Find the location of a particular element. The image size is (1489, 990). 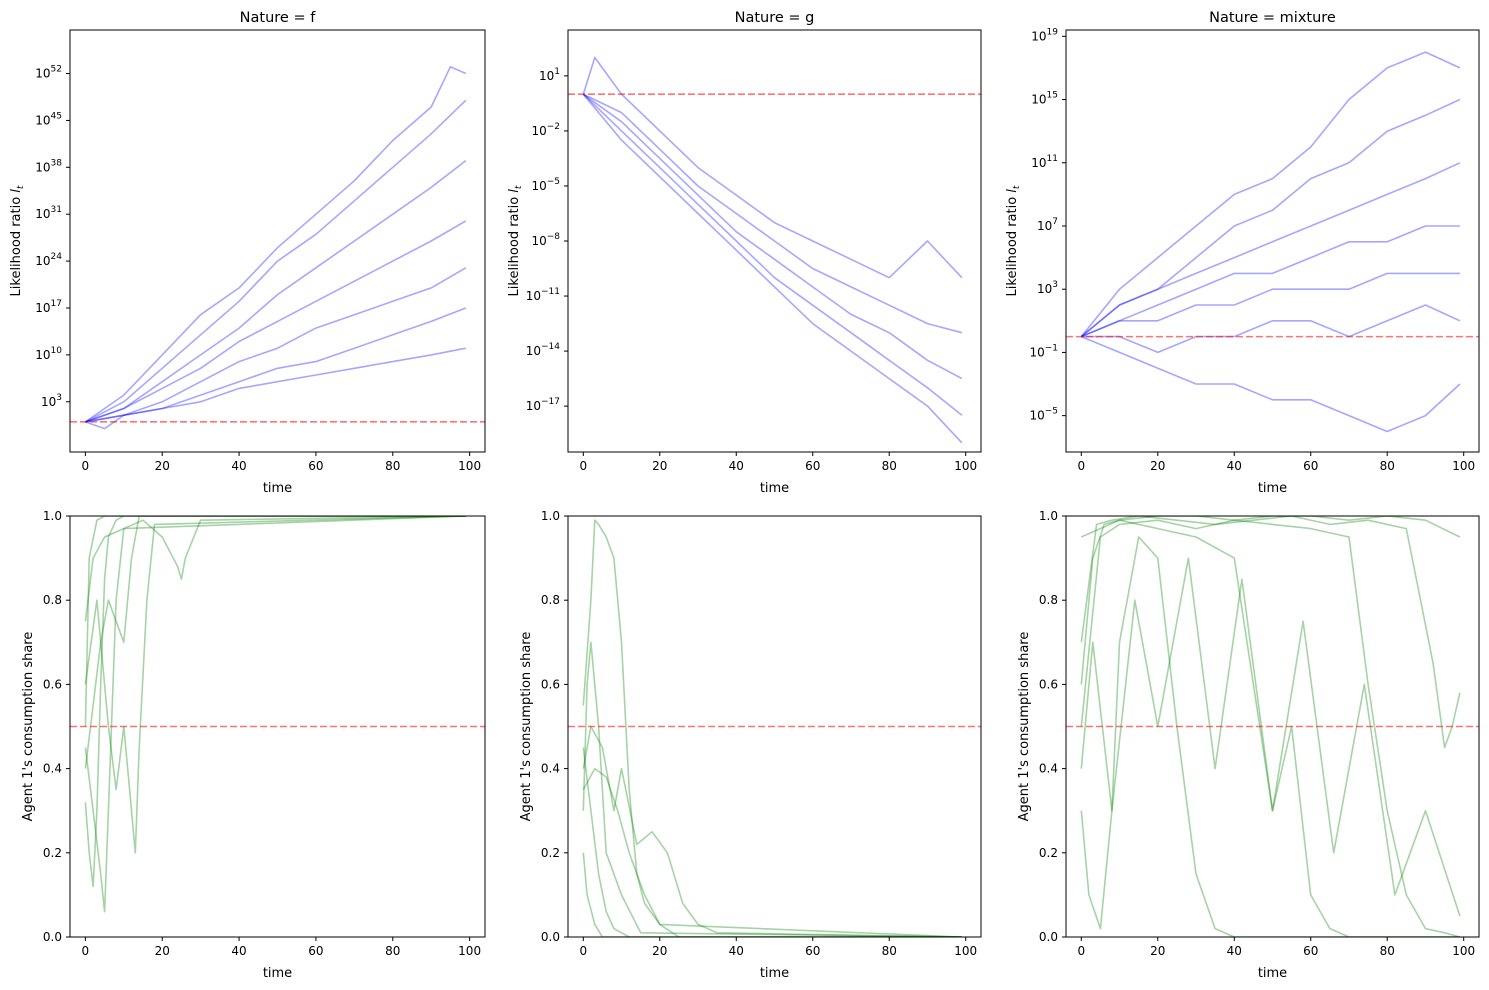

series-line-path-low is located at coordinates (276, 365).